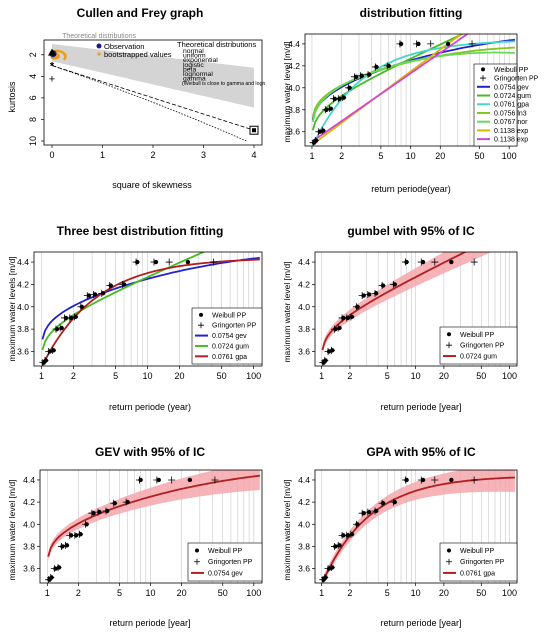  What do you see at coordinates (52, 67) in the screenshot?
I see `normal-marker: *` at bounding box center [52, 67].